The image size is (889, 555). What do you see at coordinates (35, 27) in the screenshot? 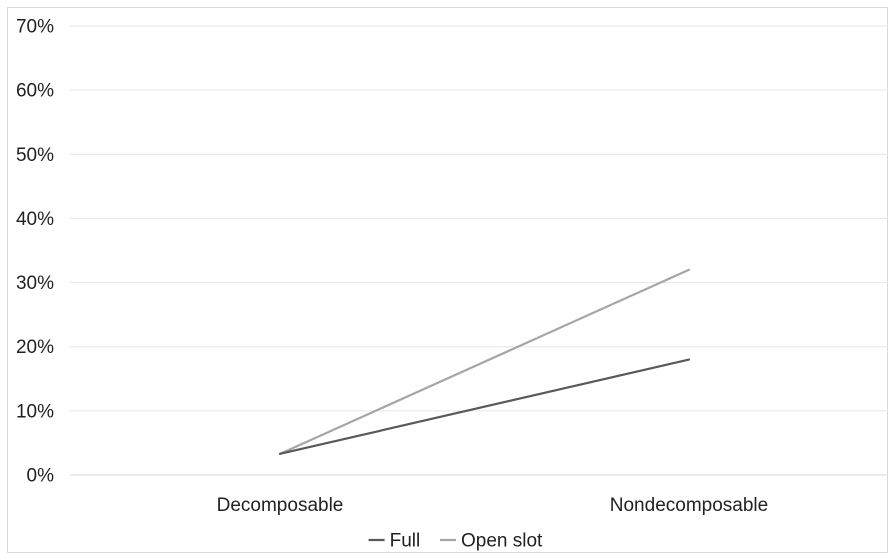
I see `y-tick-label: 70%` at bounding box center [35, 27].